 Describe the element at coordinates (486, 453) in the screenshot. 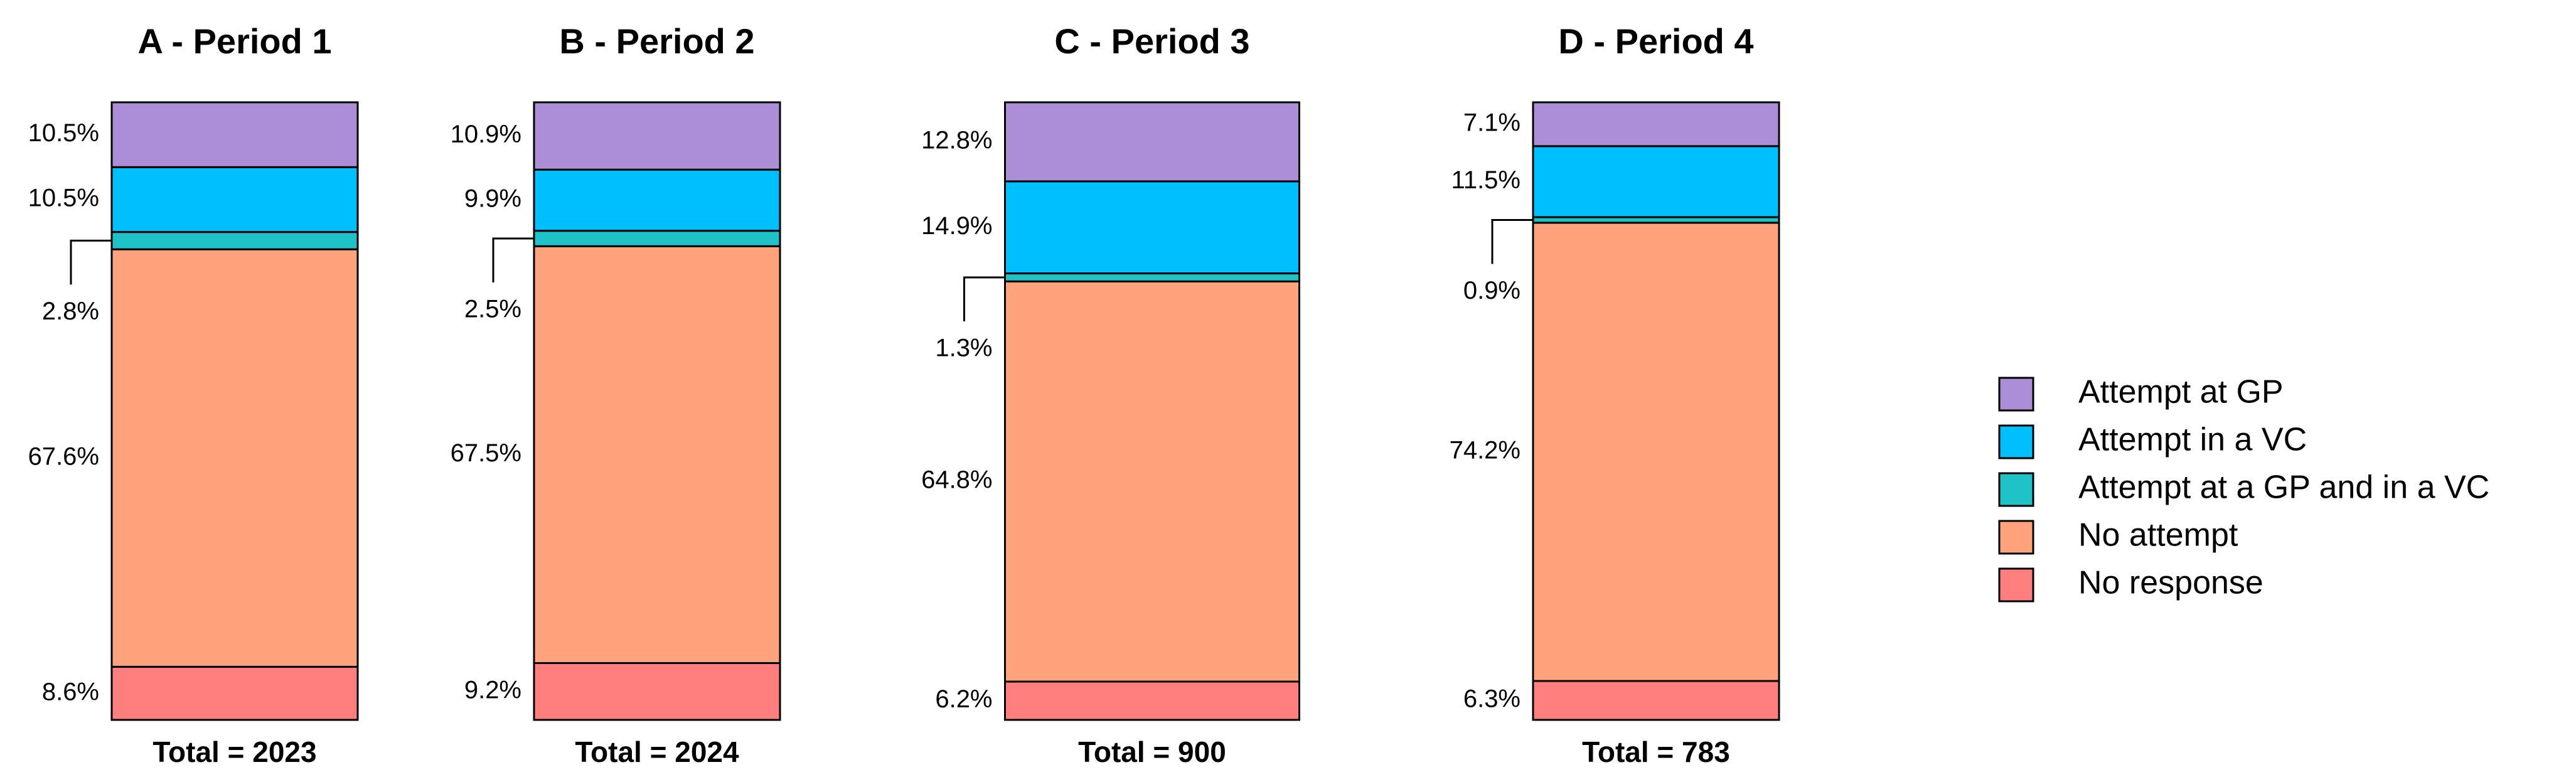

I see `value-label: 67.5%` at that location.